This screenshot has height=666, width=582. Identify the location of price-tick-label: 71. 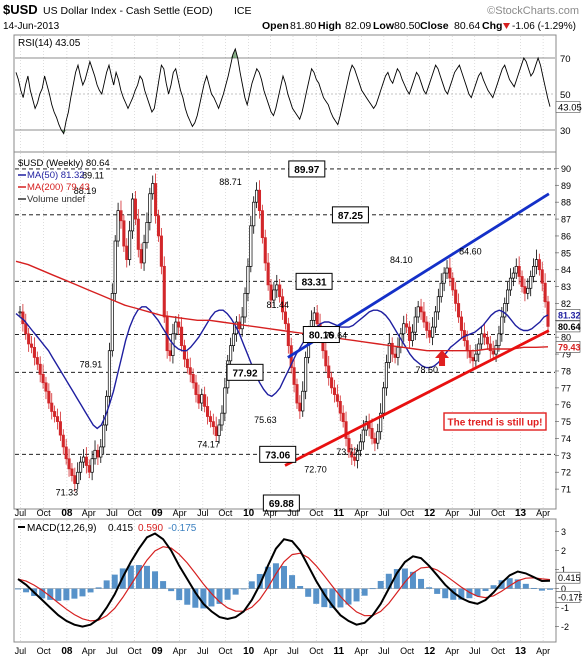
(566, 490).